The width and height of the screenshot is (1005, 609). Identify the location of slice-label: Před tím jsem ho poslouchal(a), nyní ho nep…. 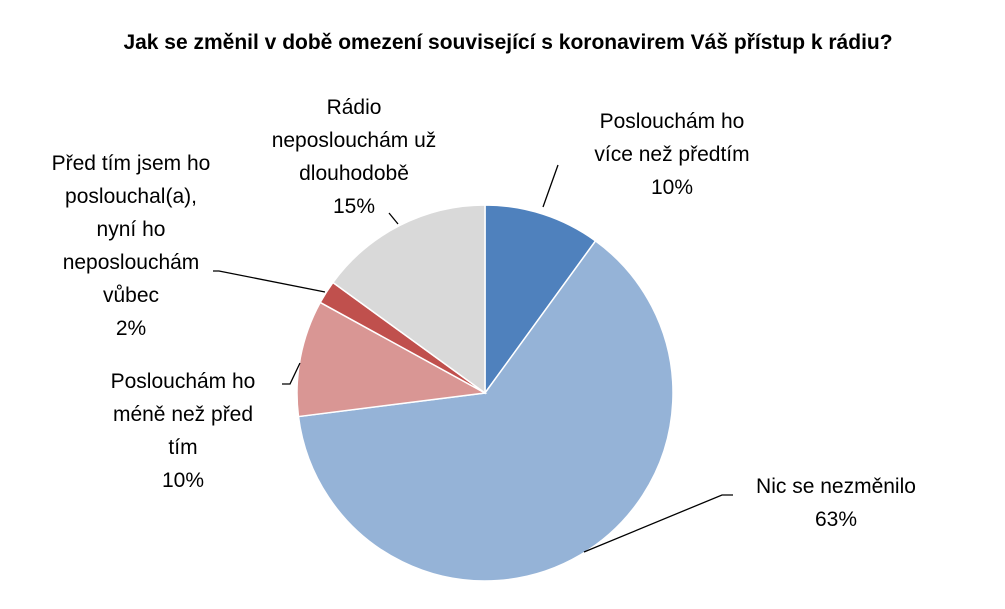
(131, 246).